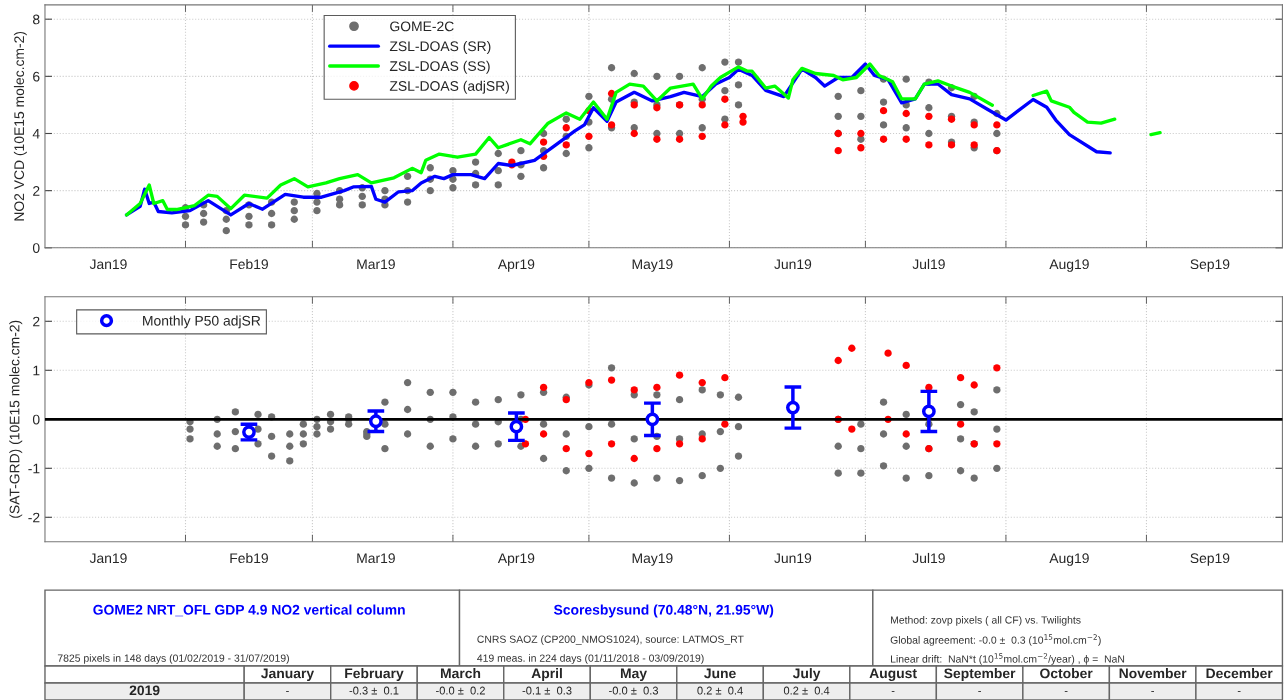 Image resolution: width=1285 pixels, height=700 pixels. Describe the element at coordinates (108, 558) in the screenshot. I see `x-tick-label: Jan19` at that location.